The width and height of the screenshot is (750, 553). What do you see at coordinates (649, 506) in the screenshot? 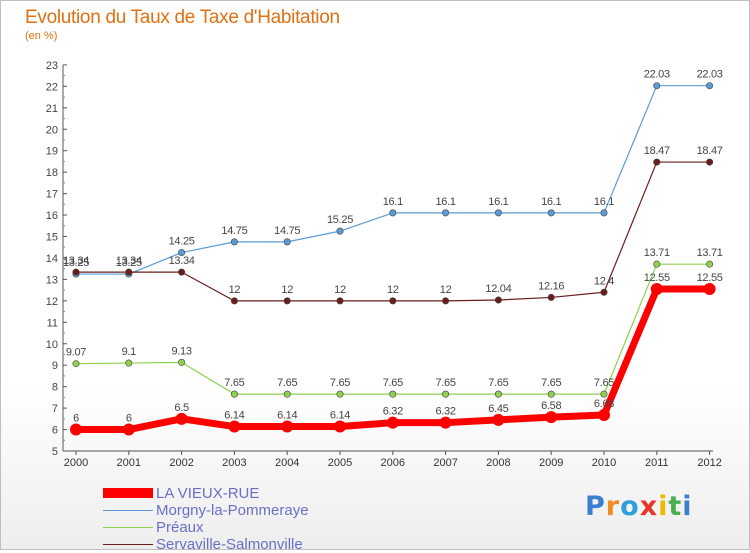
I see `logo-letter: x` at bounding box center [649, 506].